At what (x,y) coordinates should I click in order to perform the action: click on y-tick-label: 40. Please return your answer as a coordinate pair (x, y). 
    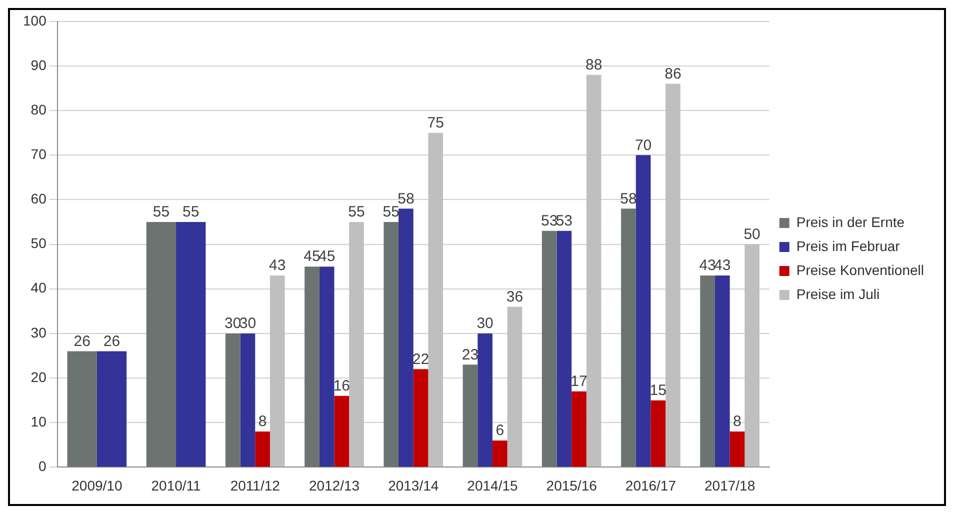
    Looking at the image, I should click on (38, 288).